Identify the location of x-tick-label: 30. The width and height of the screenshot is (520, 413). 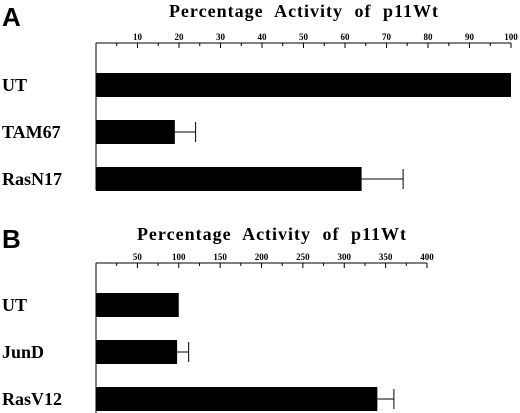
(221, 37).